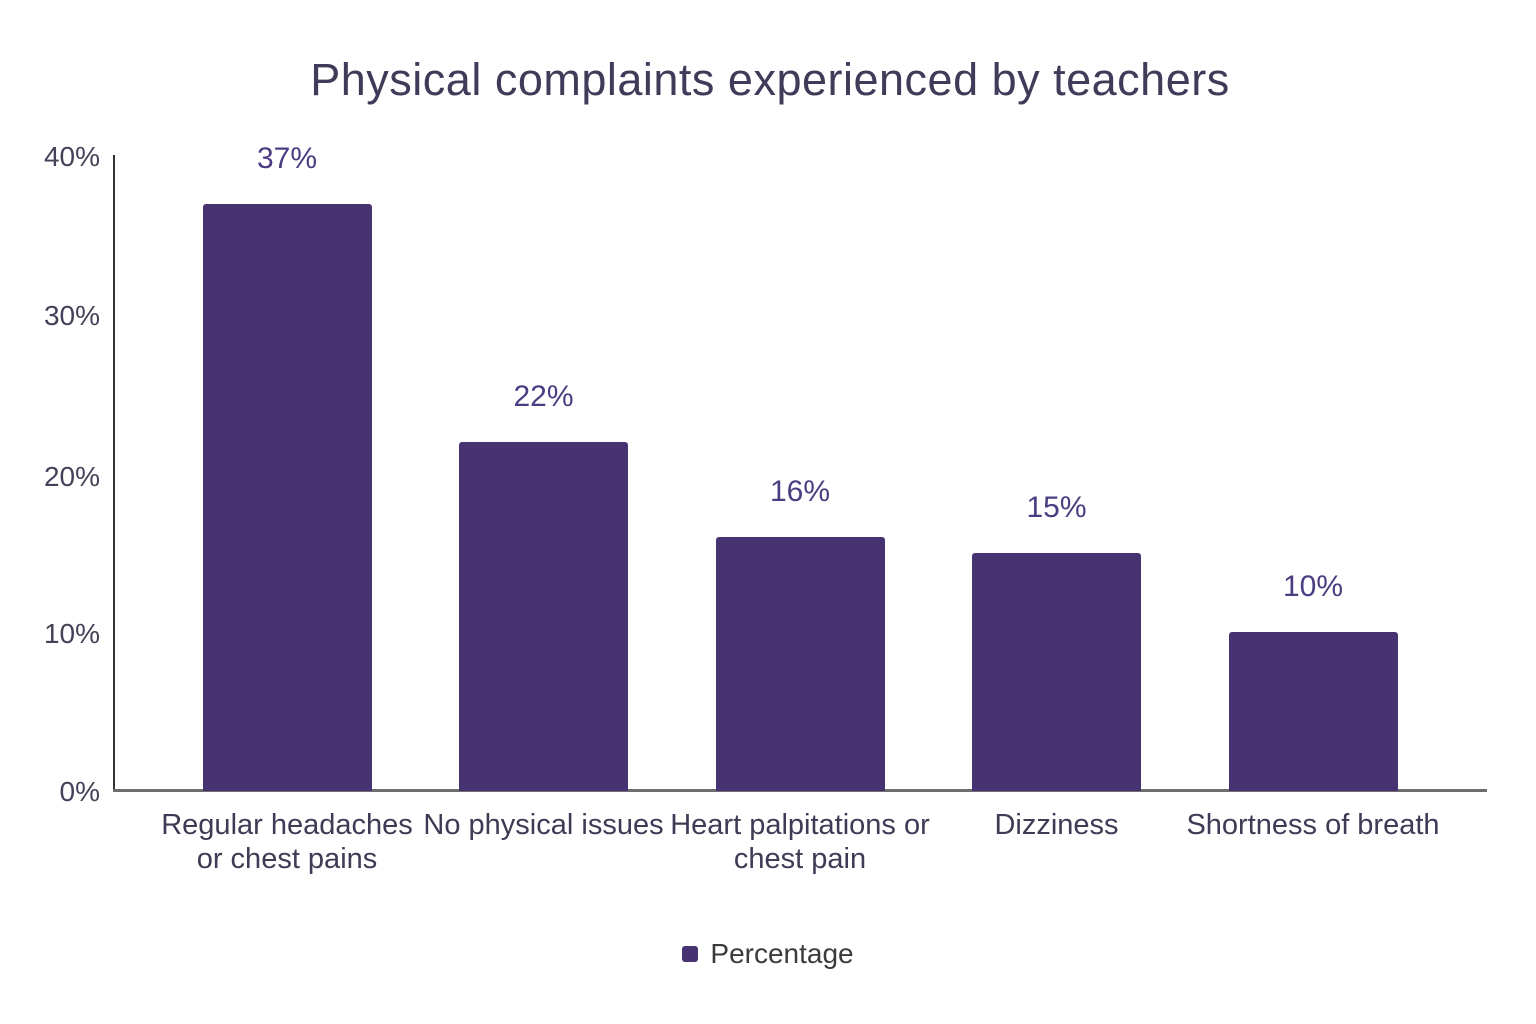  I want to click on x-axis-category-line: Shortness of breath, so click(1313, 825).